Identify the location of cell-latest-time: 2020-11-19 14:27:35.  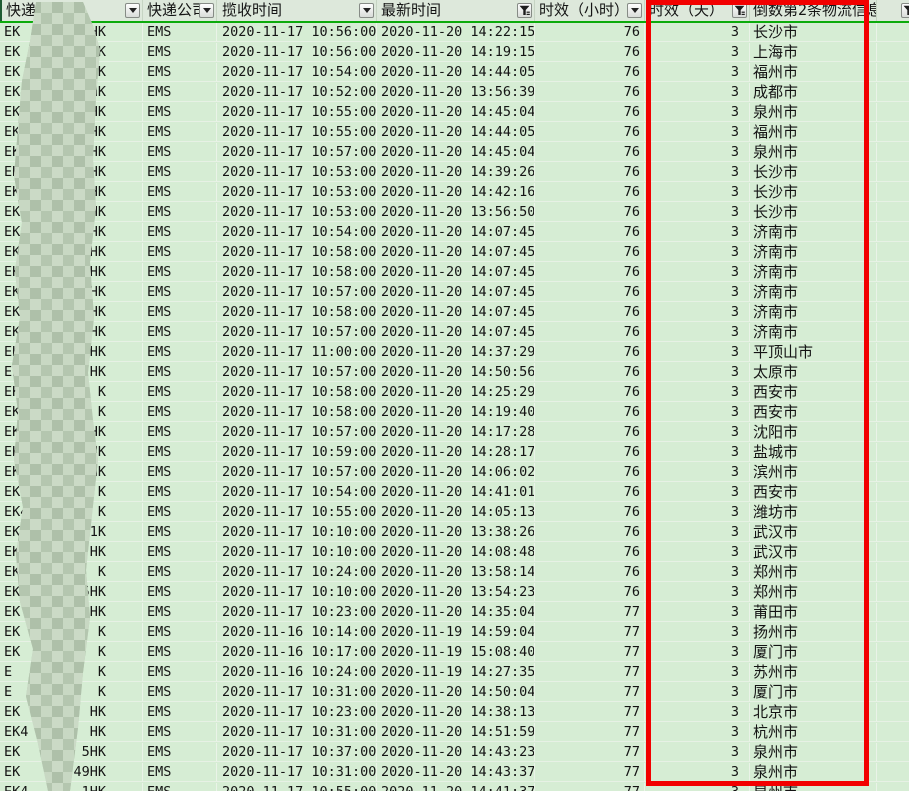
(456, 672).